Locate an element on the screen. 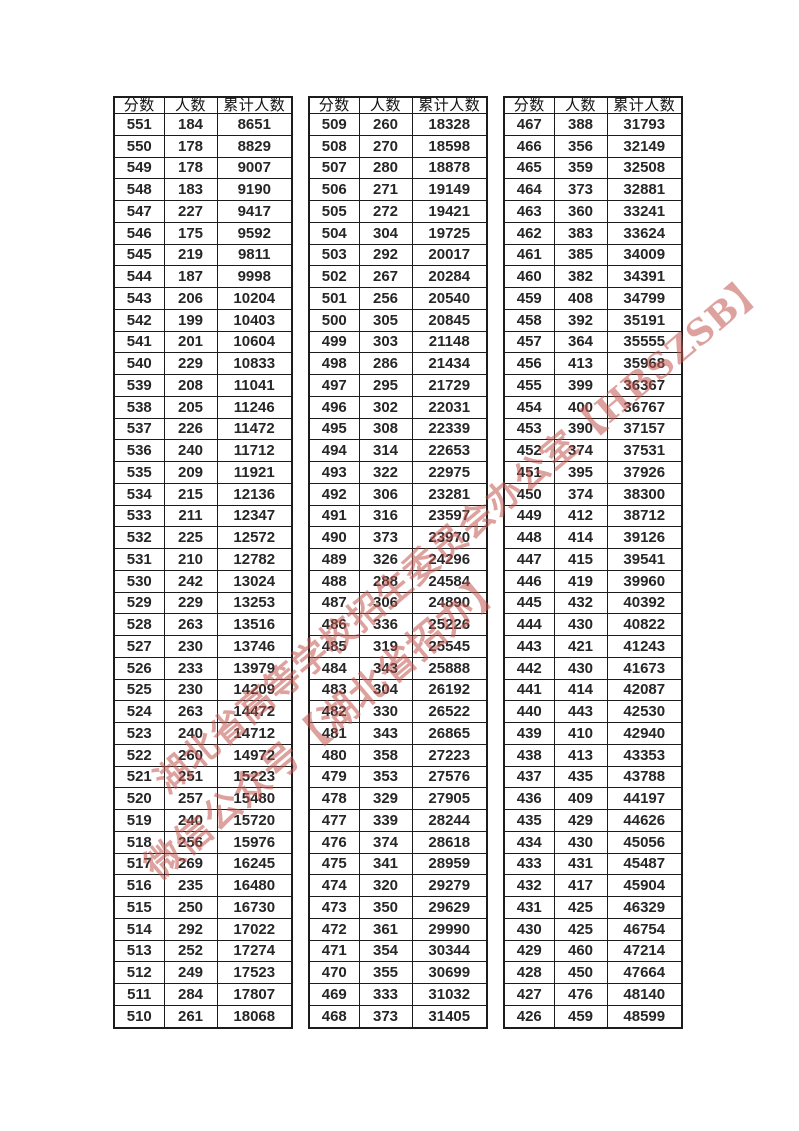 The height and width of the screenshot is (1131, 799). score-cell: 541 is located at coordinates (139, 342).